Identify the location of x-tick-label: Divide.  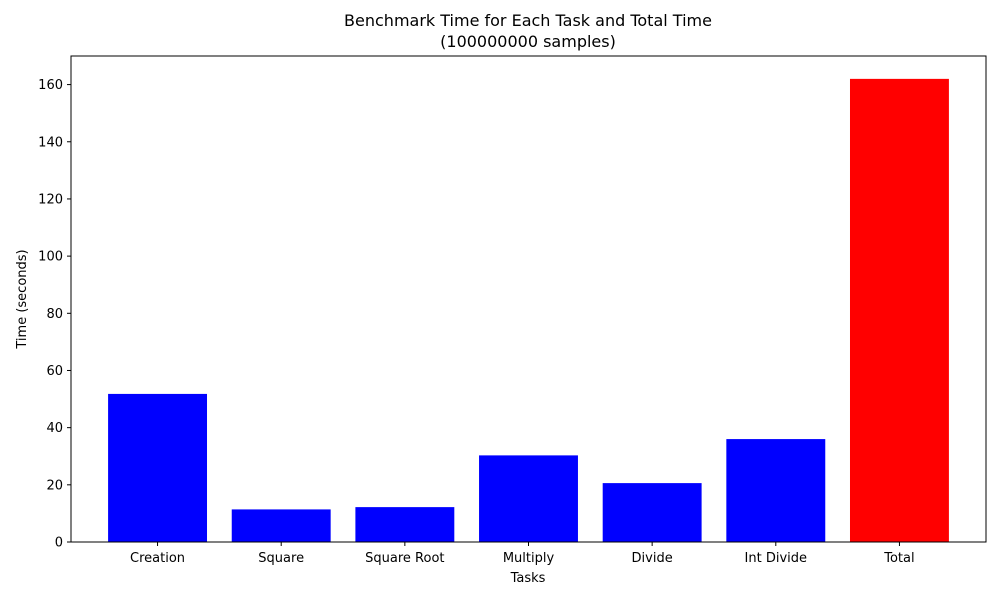
(652, 558).